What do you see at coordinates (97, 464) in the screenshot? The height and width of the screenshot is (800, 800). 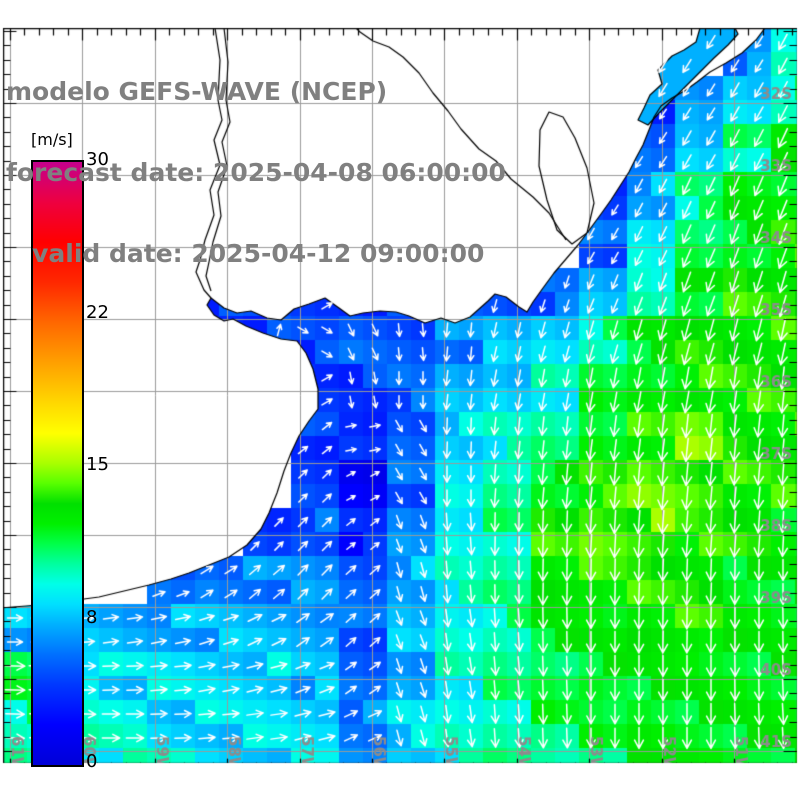 I see `colorbar-tick-15: 15` at bounding box center [97, 464].